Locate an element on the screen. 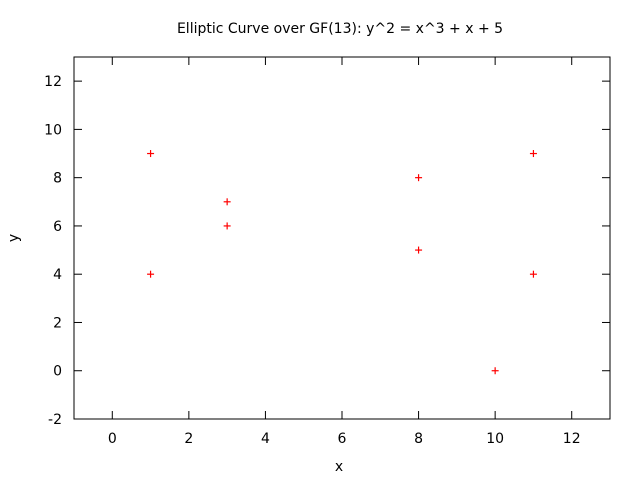 This screenshot has width=640, height=480. y-tick-label: 4 is located at coordinates (57, 275).